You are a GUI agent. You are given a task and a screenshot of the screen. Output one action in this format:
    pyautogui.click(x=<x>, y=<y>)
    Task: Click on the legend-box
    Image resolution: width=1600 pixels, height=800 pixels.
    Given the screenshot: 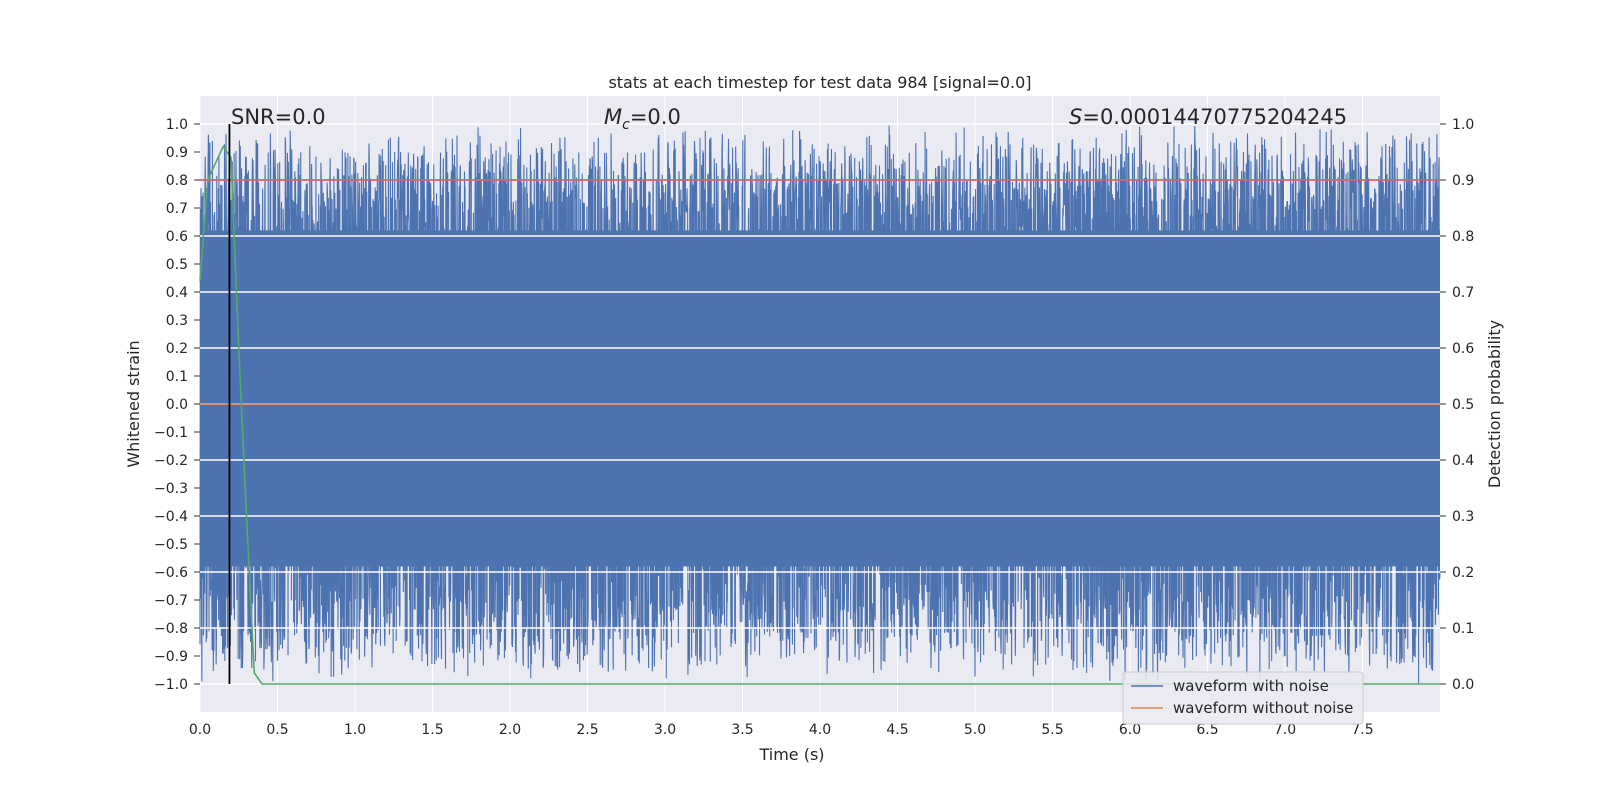 What is the action you would take?
    pyautogui.click(x=1243, y=698)
    